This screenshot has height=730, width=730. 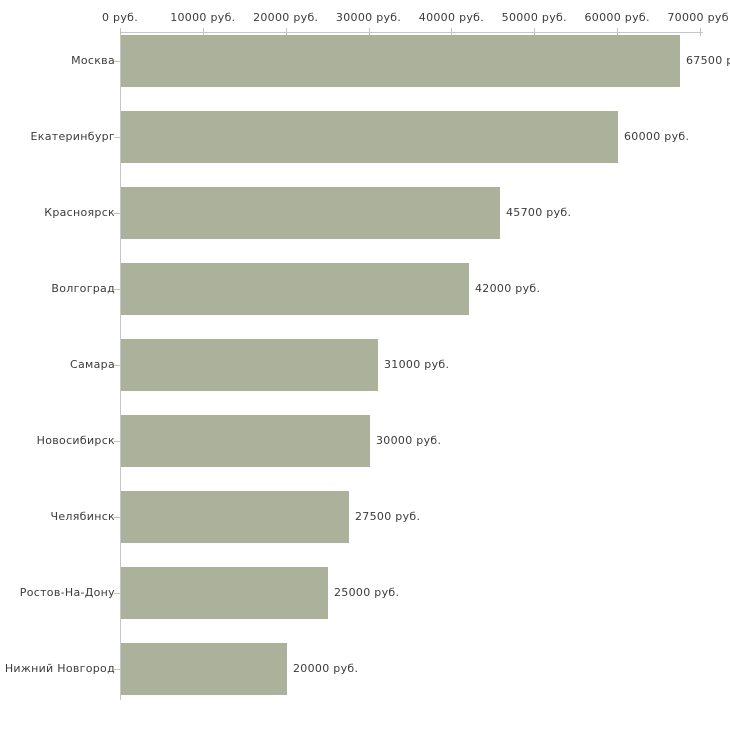 What do you see at coordinates (368, 17) in the screenshot?
I see `x-axis-tick-label: 30000 руб.` at bounding box center [368, 17].